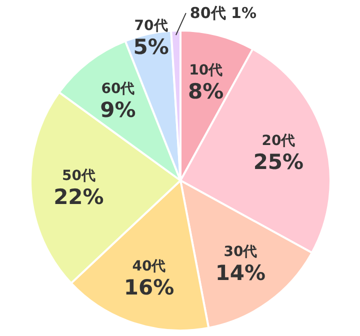 Image resolution: width=360 pixels, height=336 pixels. What do you see at coordinates (206, 70) in the screenshot?
I see `slice-label: 10代` at bounding box center [206, 70].